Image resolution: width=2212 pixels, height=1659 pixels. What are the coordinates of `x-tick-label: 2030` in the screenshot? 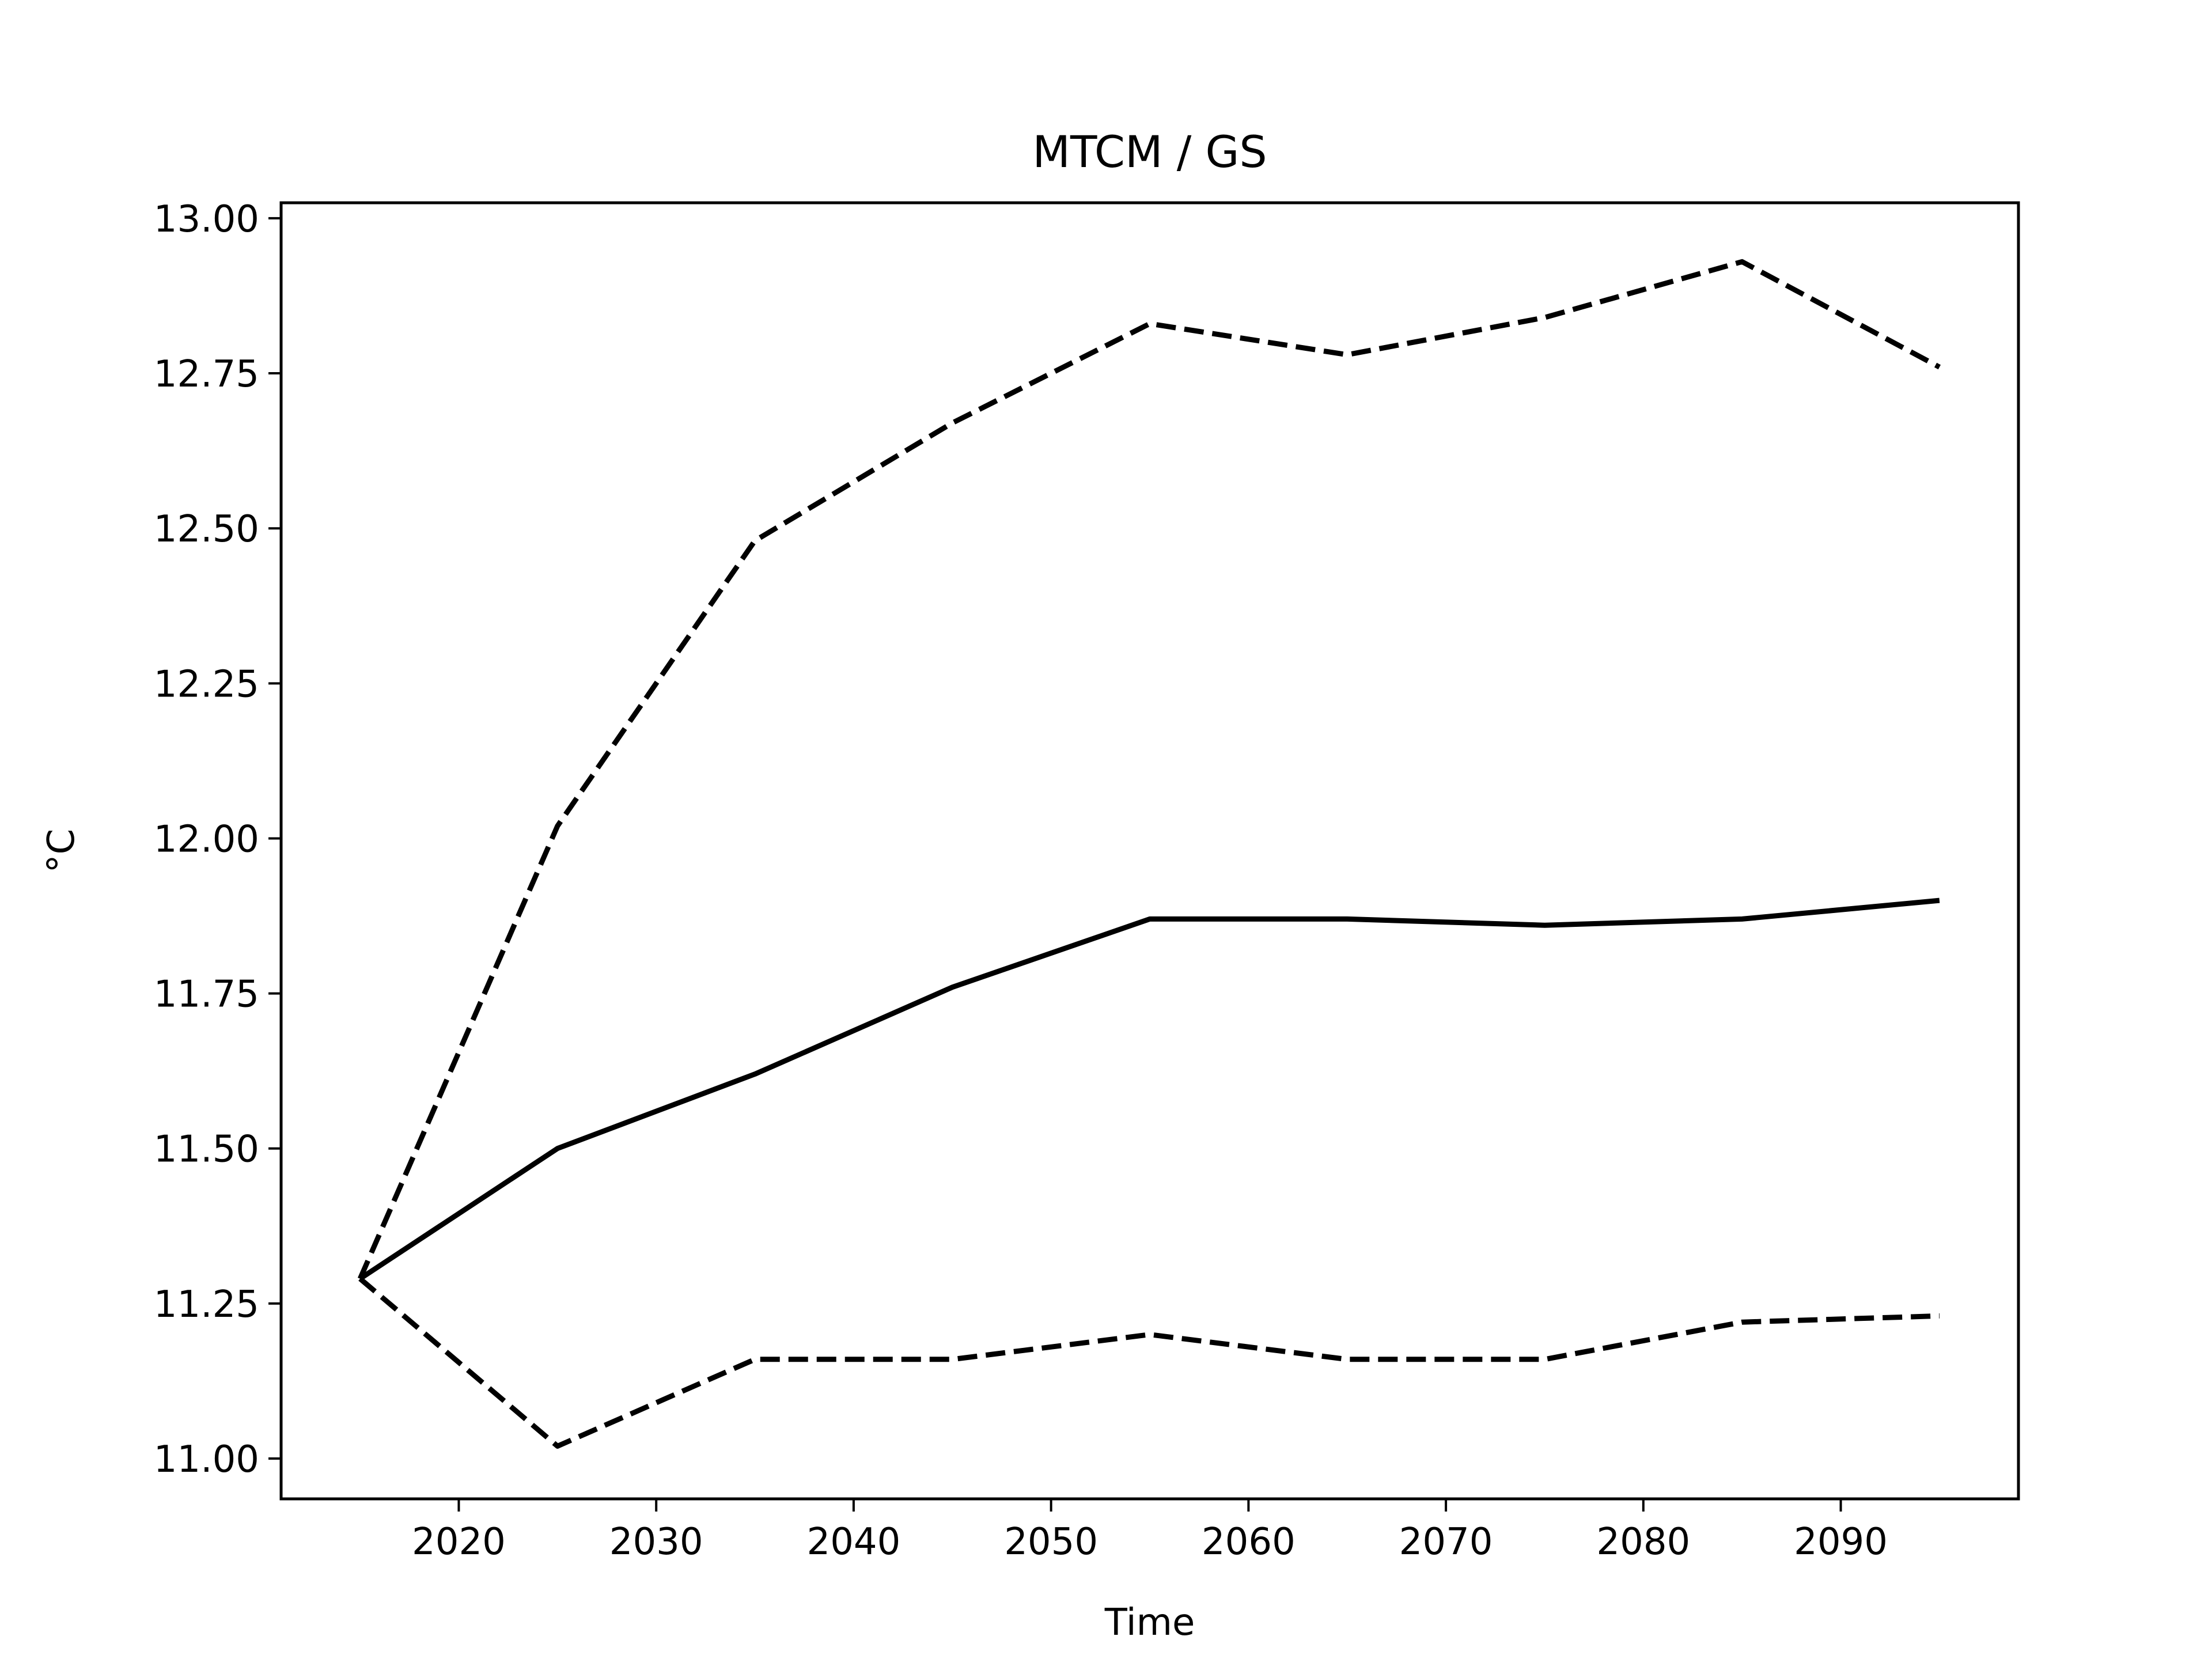 It's located at (656, 1542).